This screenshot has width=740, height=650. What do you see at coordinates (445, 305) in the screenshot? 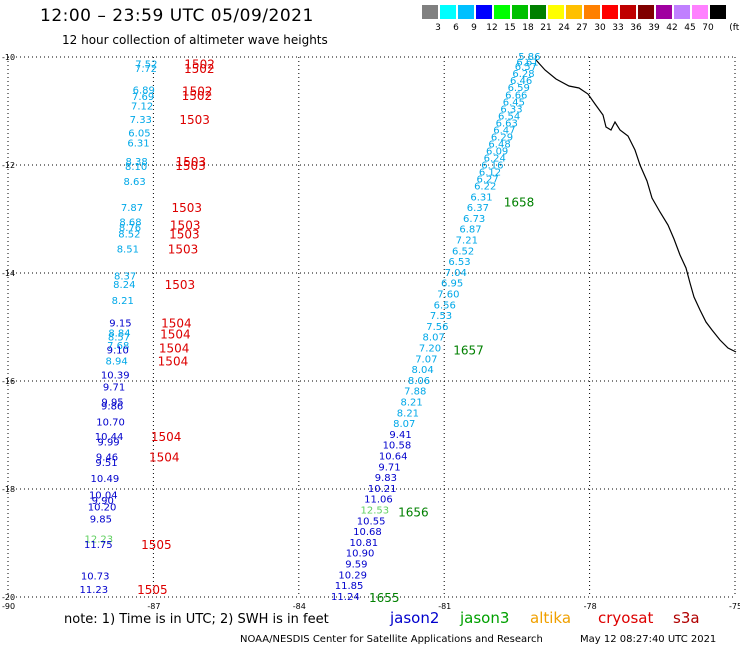
I see `swh-value: 6.56` at bounding box center [445, 305].